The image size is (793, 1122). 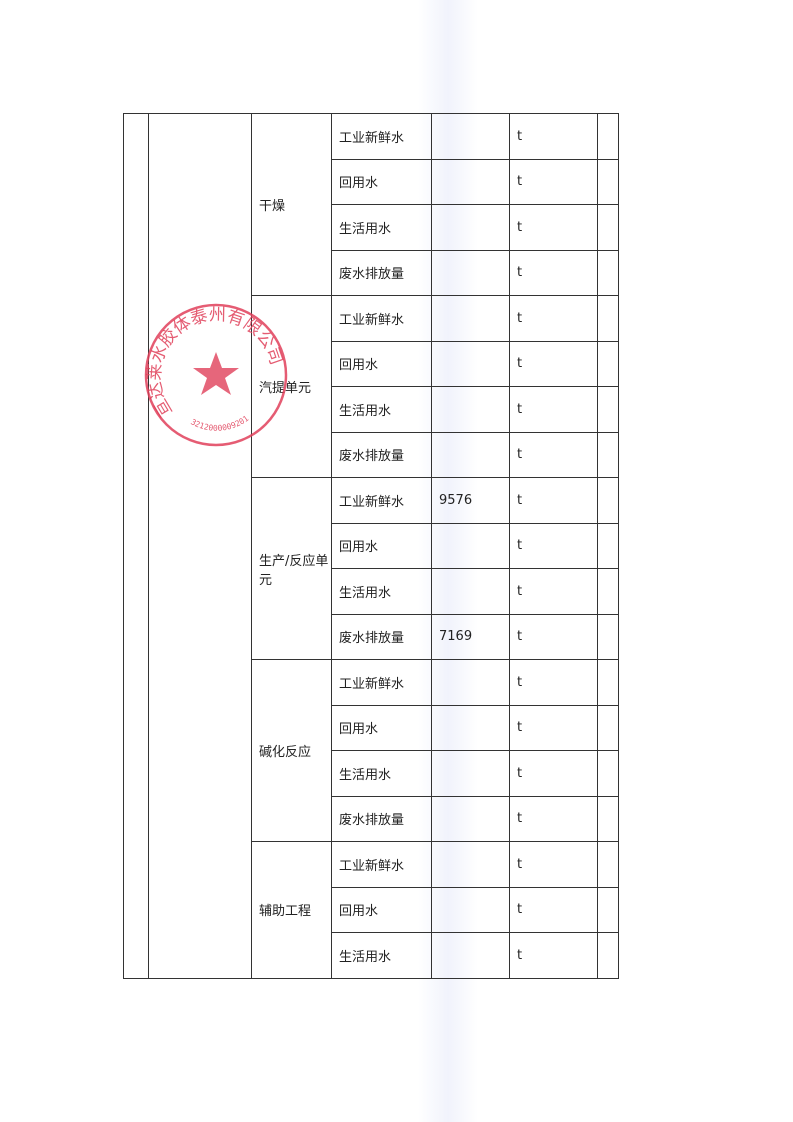 What do you see at coordinates (136, 546) in the screenshot?
I see `index-cell` at bounding box center [136, 546].